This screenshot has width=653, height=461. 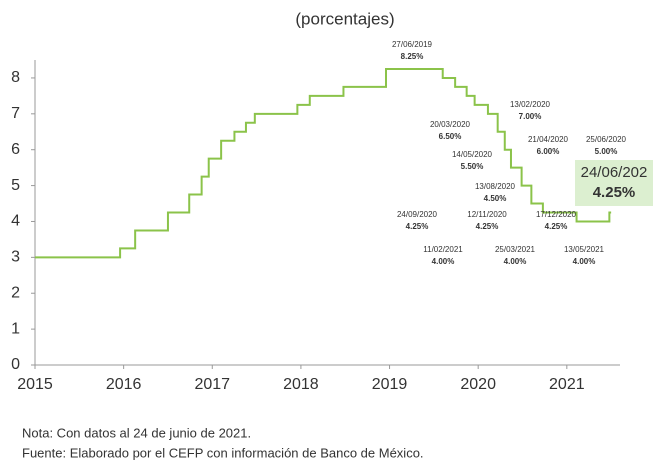 I want to click on y-tick-label: 7, so click(x=15, y=113).